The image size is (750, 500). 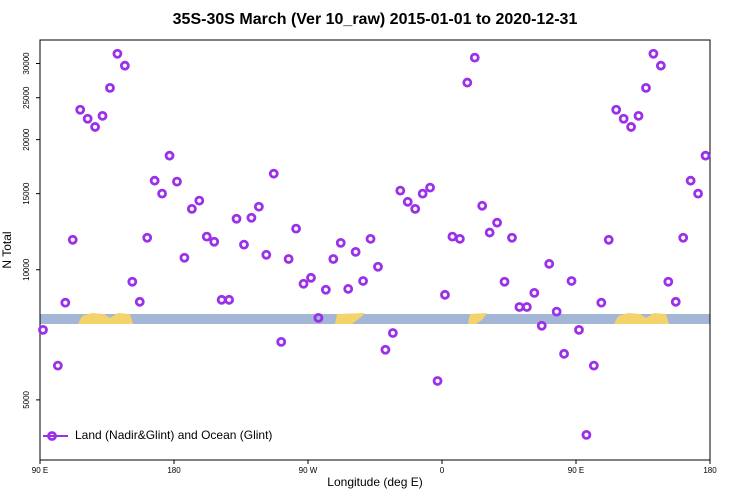 I want to click on map-strip, so click(x=375, y=318).